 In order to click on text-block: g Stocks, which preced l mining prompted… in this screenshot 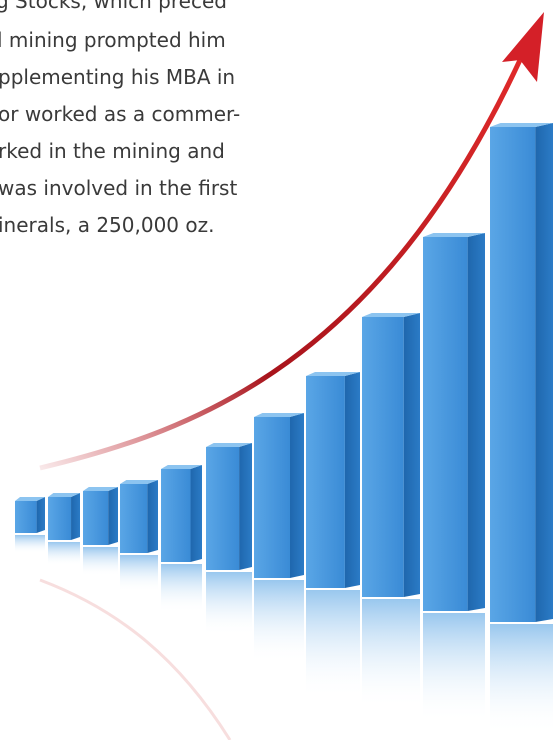, I will do `click(120, 118)`.